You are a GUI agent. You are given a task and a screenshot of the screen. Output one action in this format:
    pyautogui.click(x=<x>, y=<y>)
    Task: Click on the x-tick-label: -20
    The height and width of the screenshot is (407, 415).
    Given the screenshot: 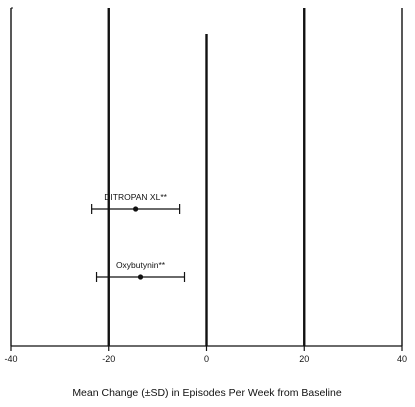 What is the action you would take?
    pyautogui.click(x=108, y=359)
    